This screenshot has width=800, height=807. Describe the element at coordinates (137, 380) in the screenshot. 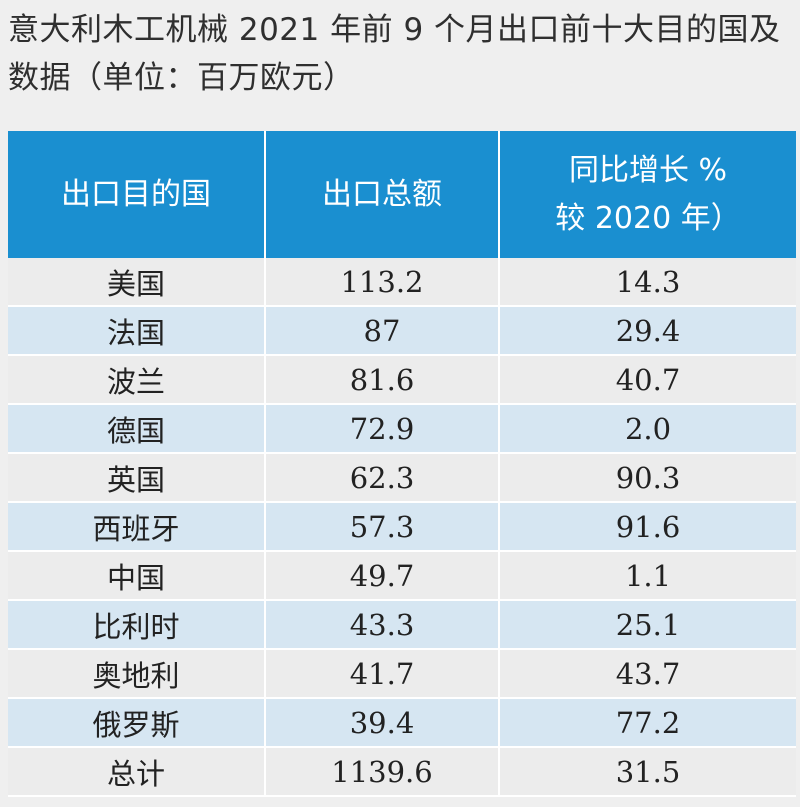

I see `country-cell: 波兰` at that location.